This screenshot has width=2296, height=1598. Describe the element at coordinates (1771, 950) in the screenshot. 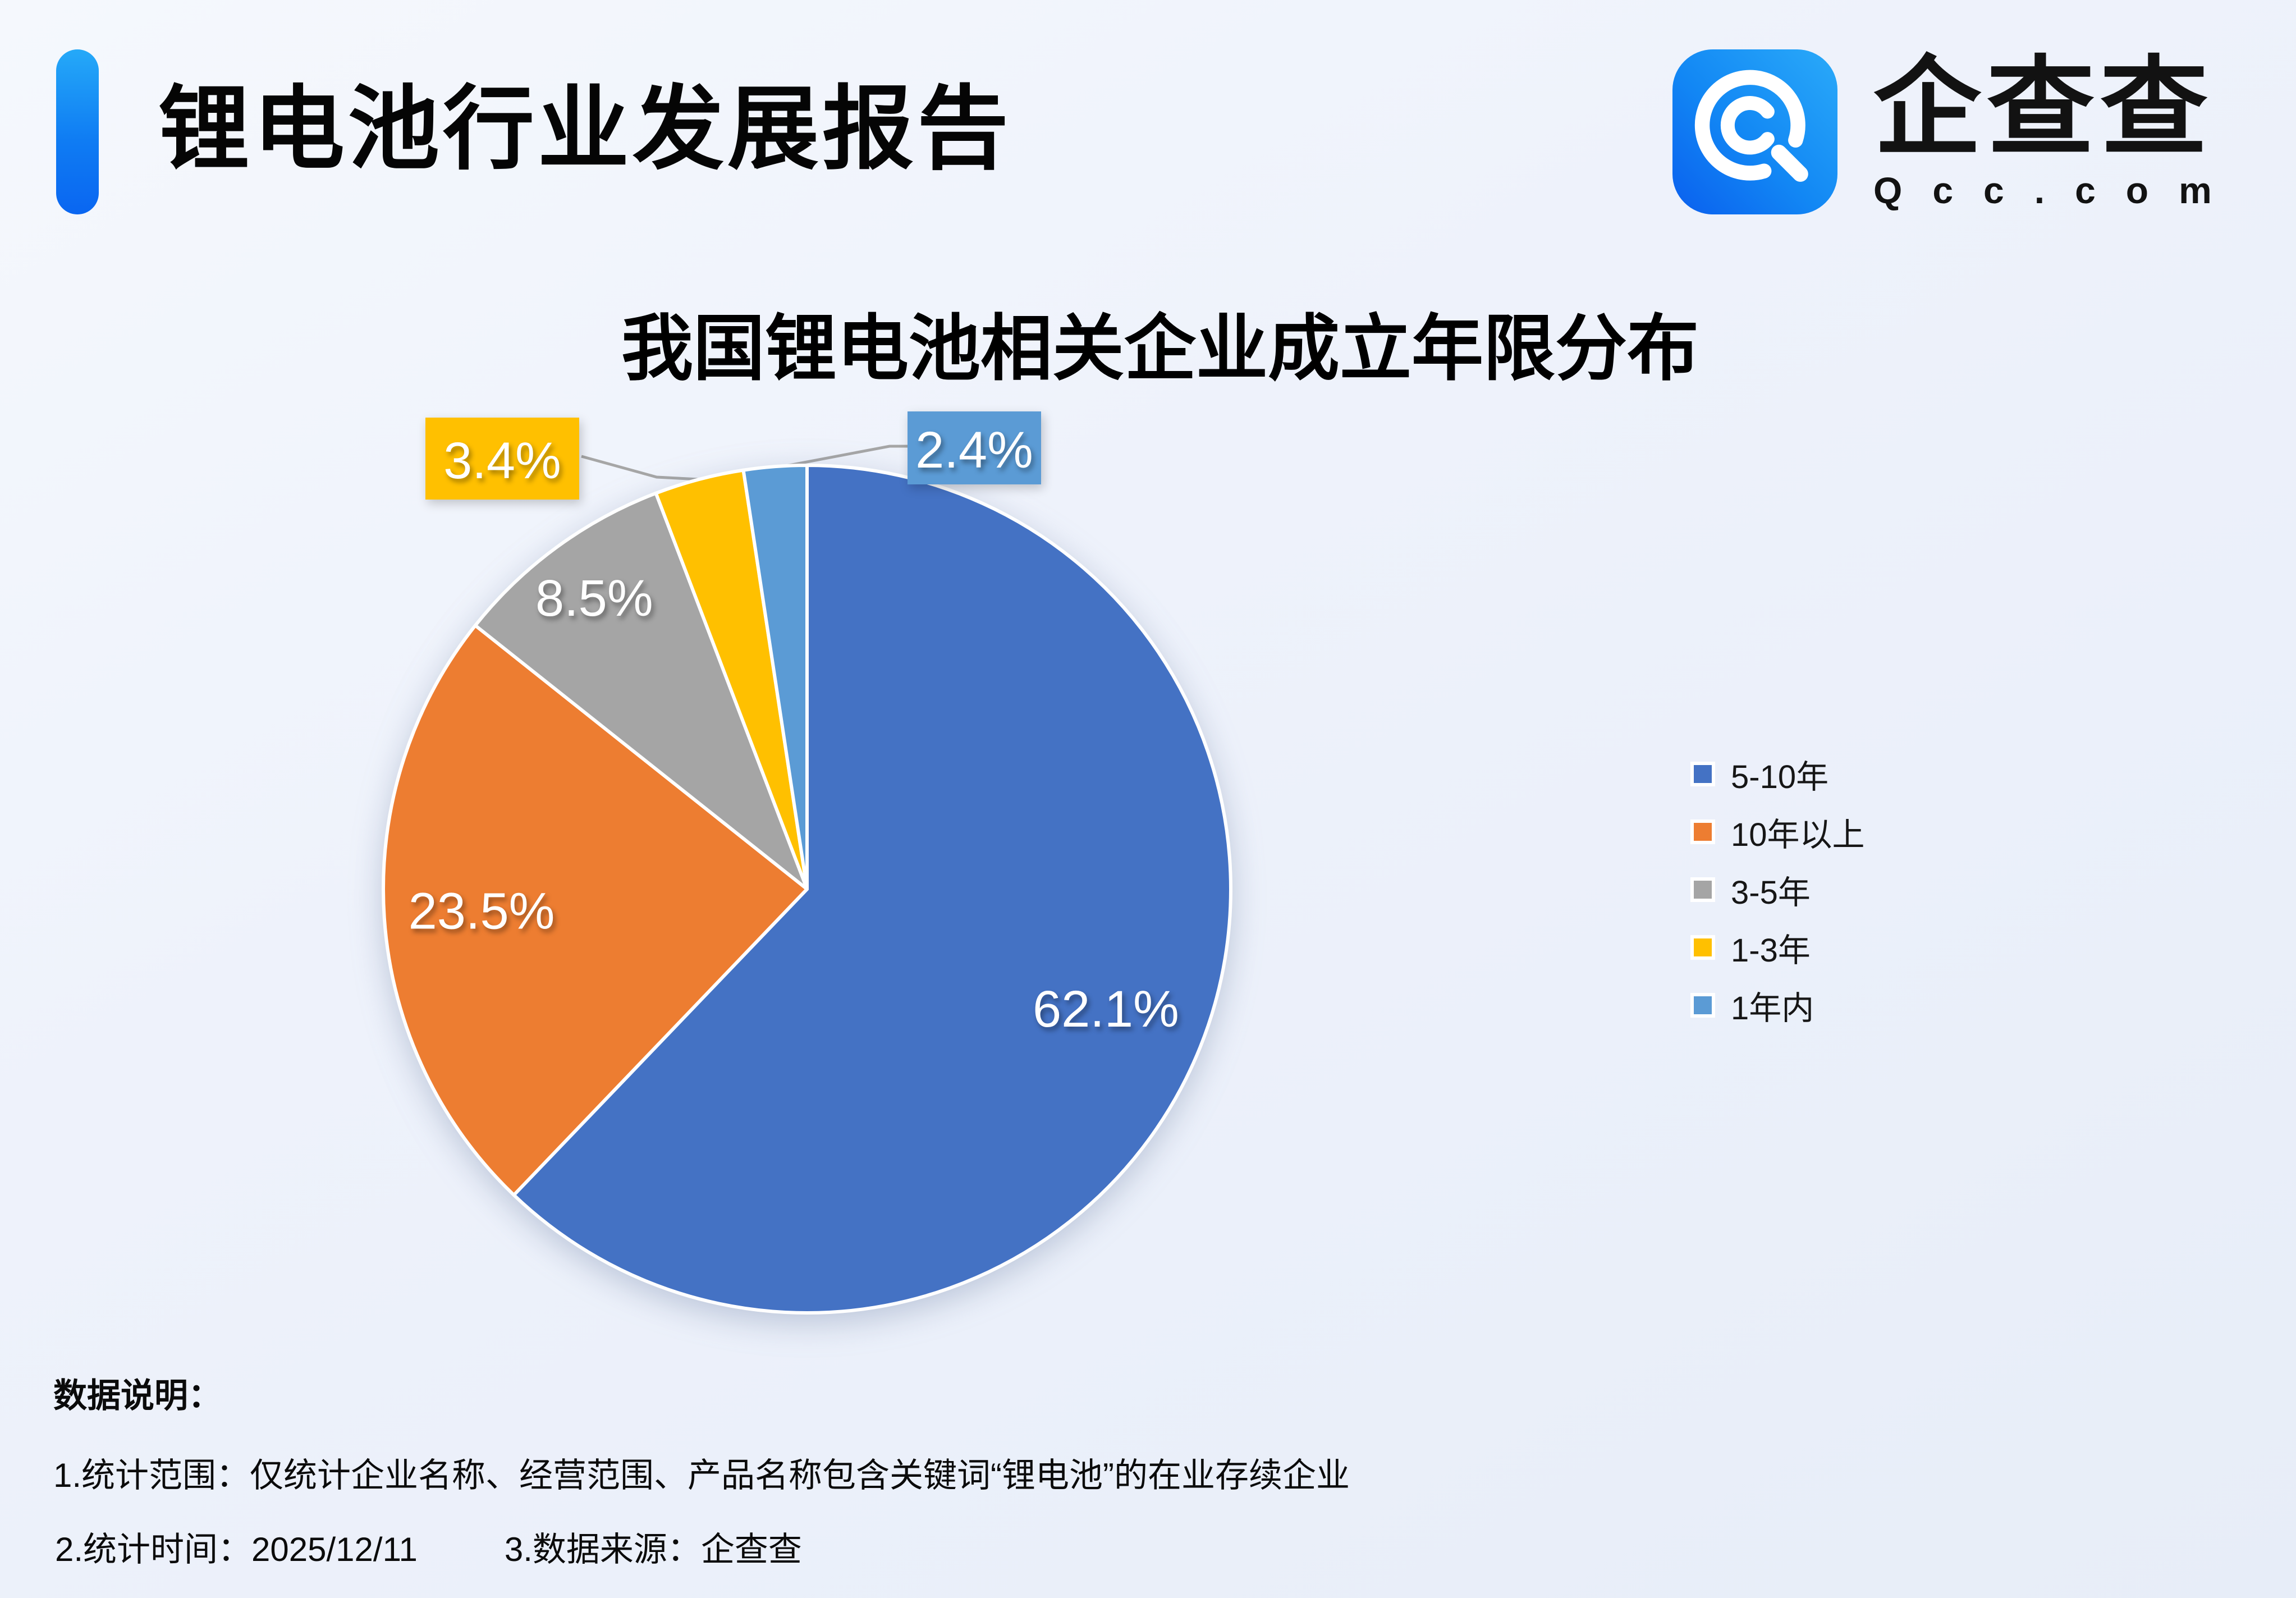

I see `legend-label-1-3-years: 1-3年` at that location.